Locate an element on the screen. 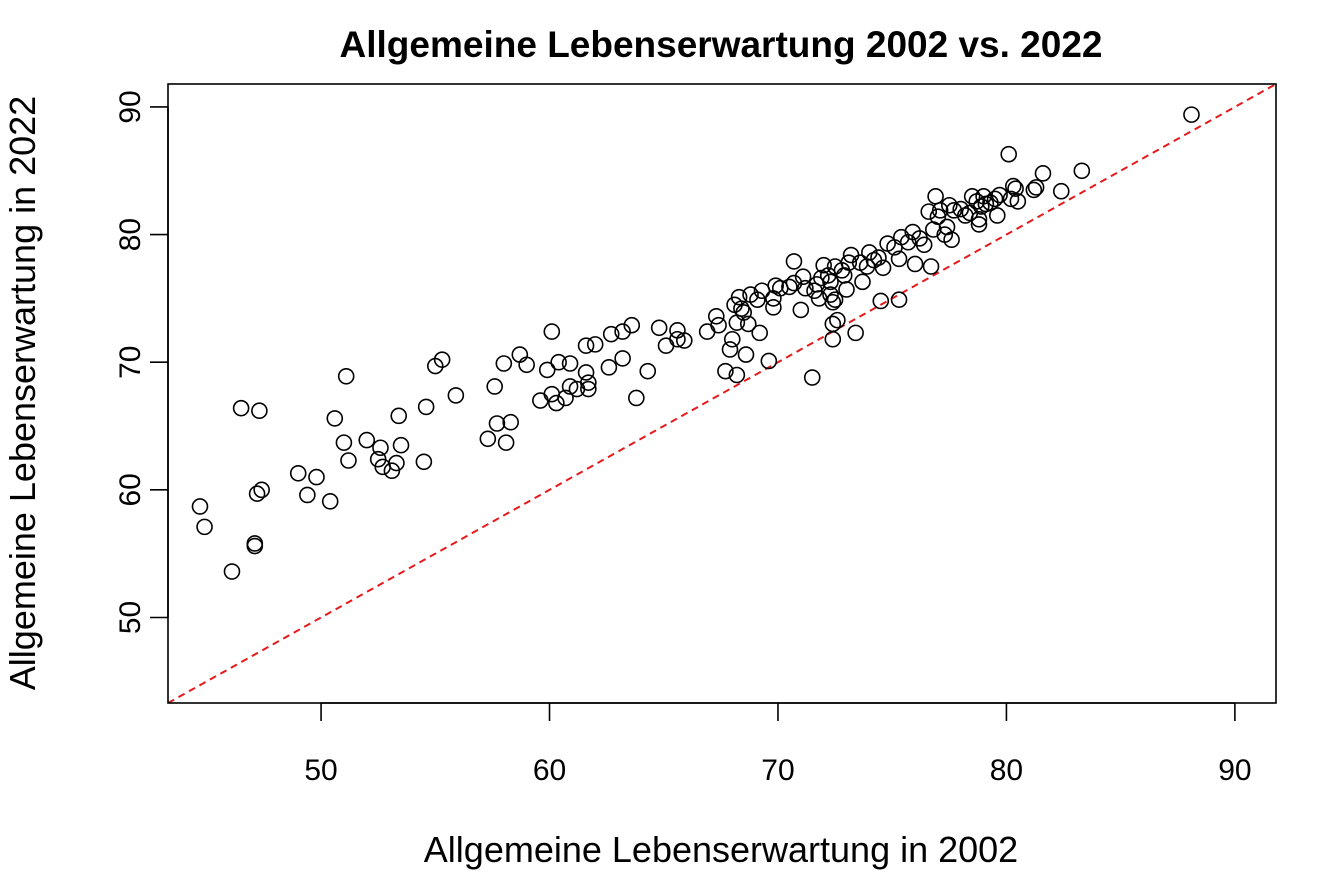  x-tick-label: 90 is located at coordinates (1234, 770).